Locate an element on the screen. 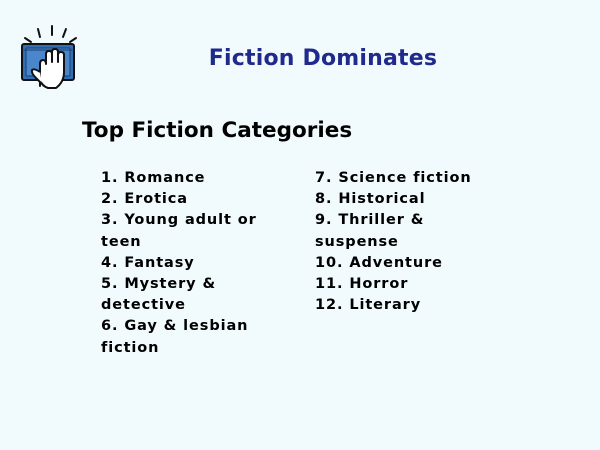 The height and width of the screenshot is (450, 600). hand-on-book-icon is located at coordinates (49, 57).